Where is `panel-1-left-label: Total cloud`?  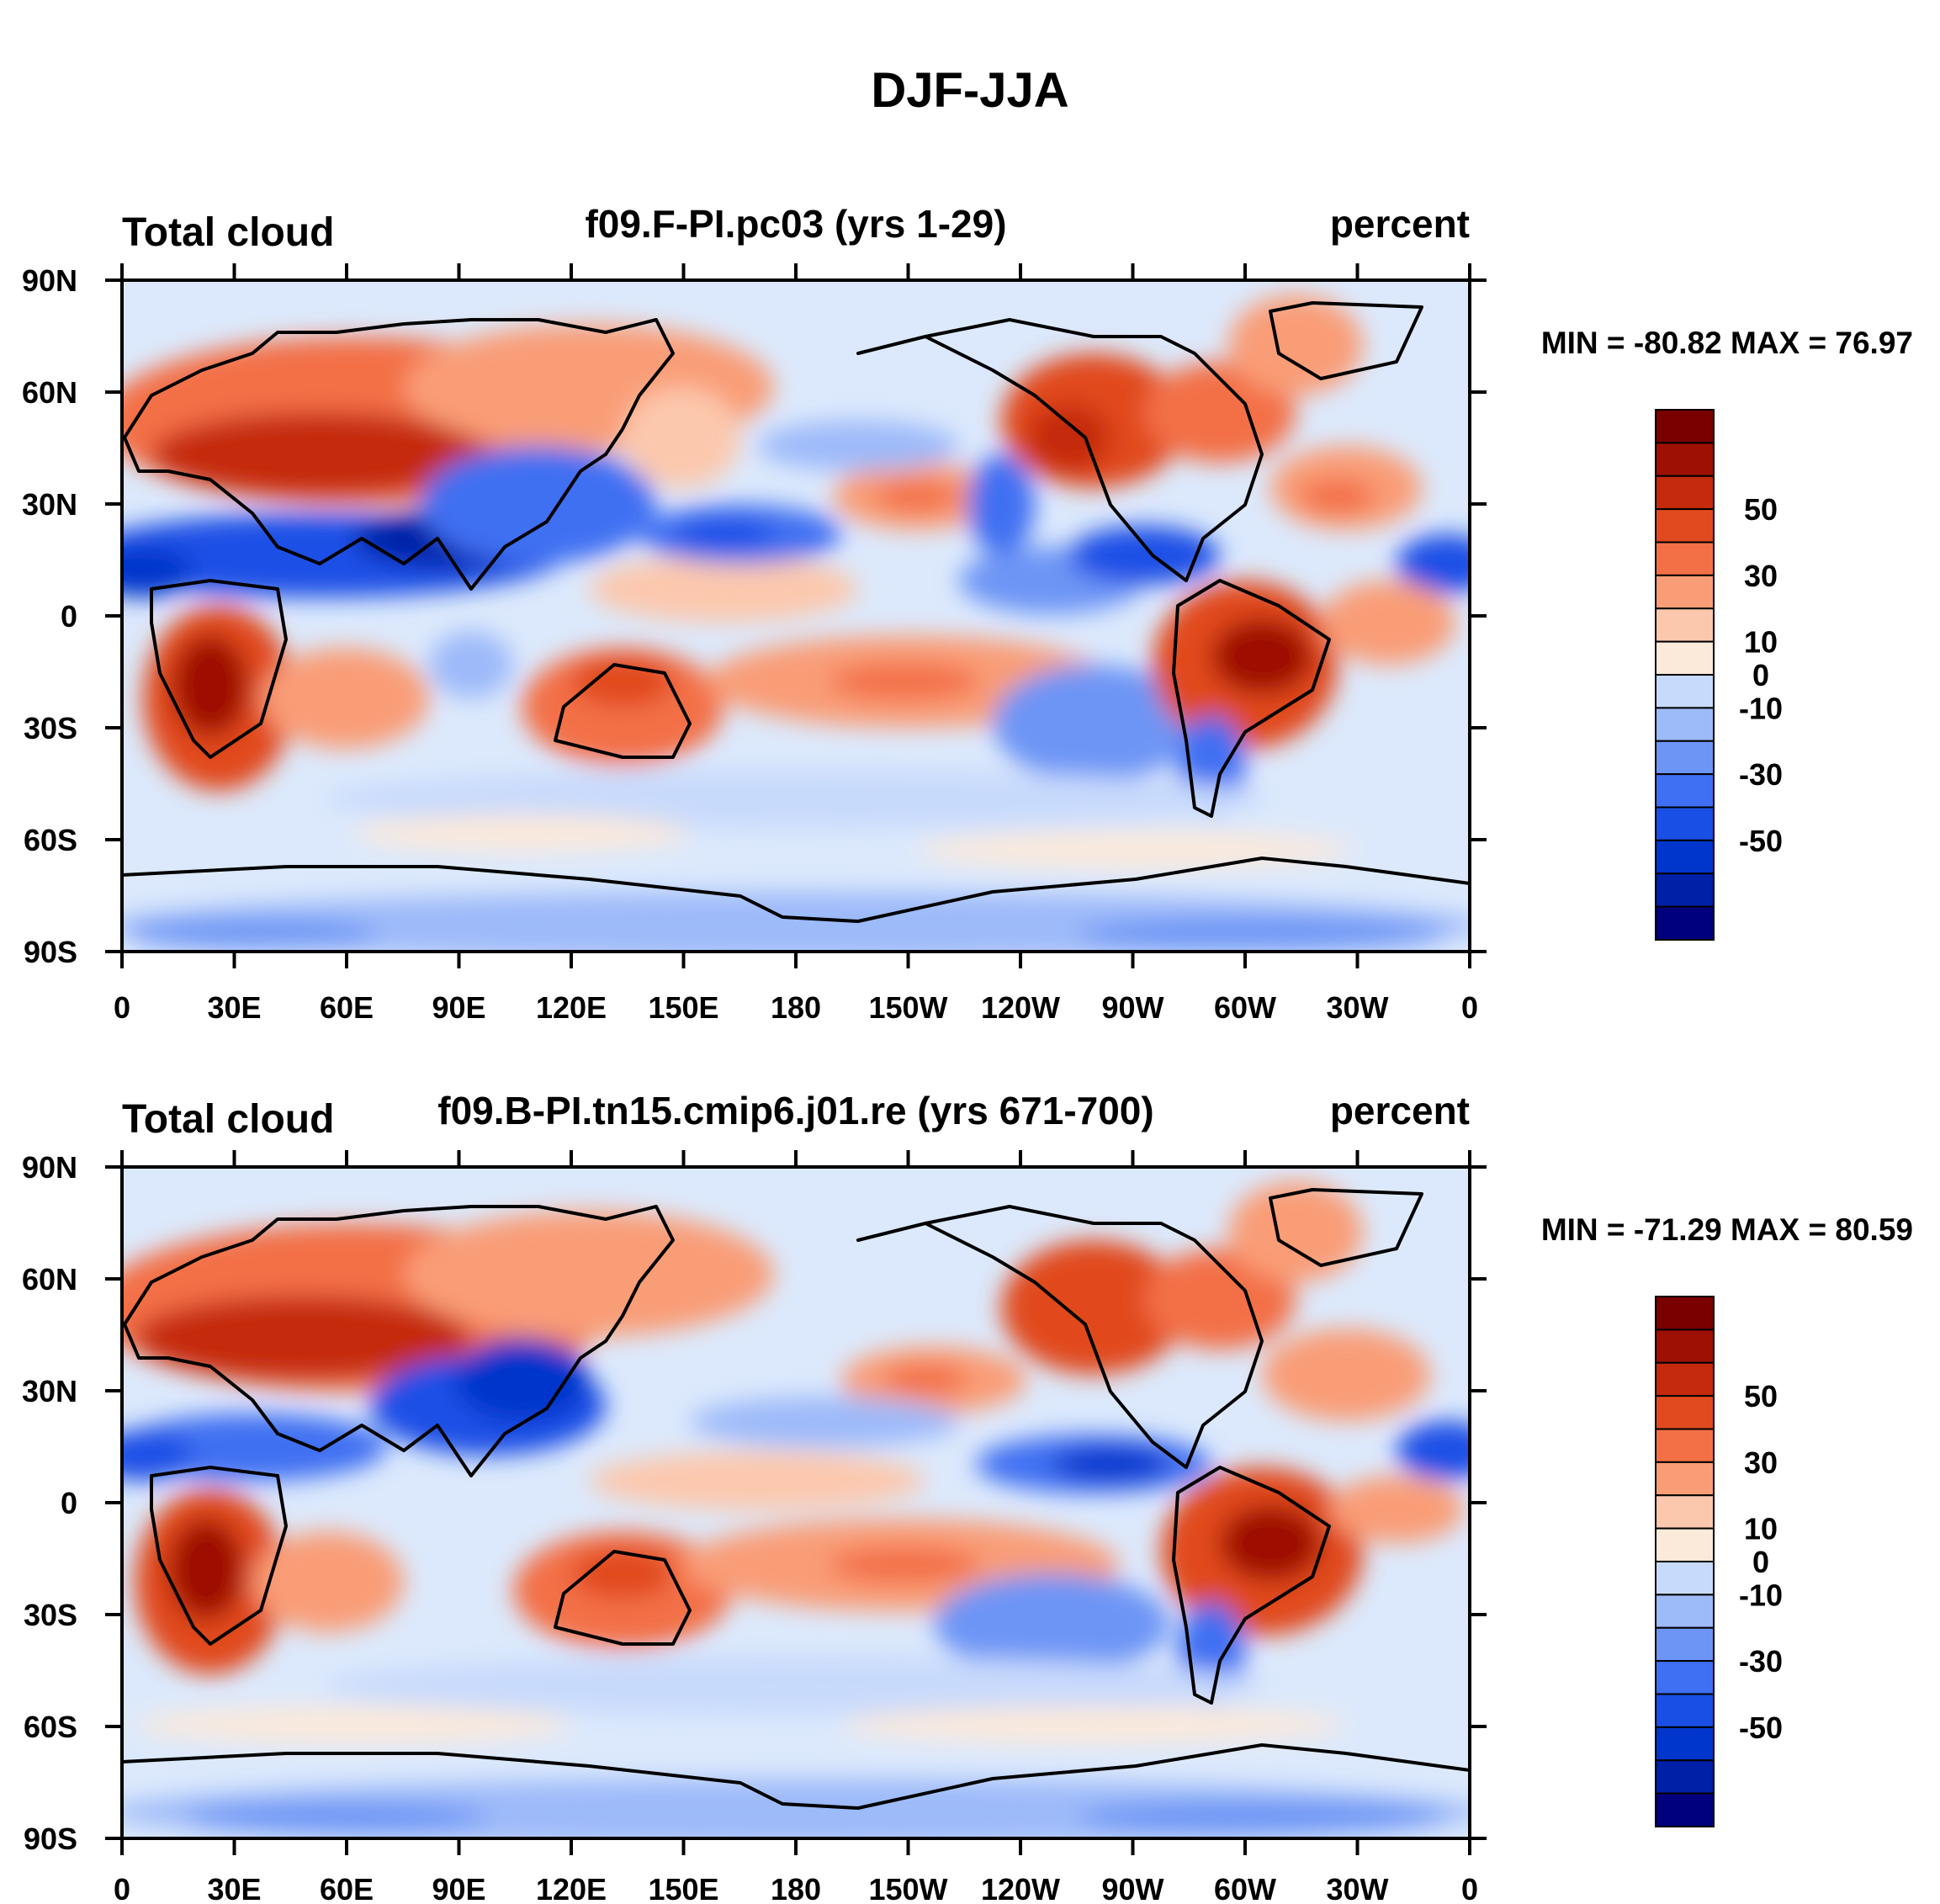 panel-1-left-label: Total cloud is located at coordinates (228, 232).